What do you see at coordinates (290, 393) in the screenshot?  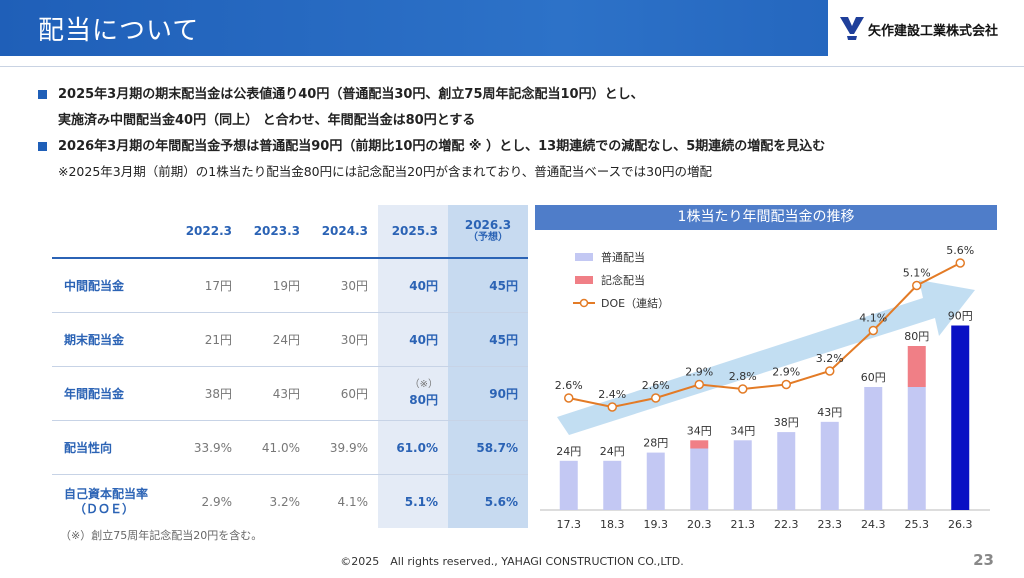 I see `table-row: 年間配当金 38円 43円 60円 （※） 80円 90円` at bounding box center [290, 393].